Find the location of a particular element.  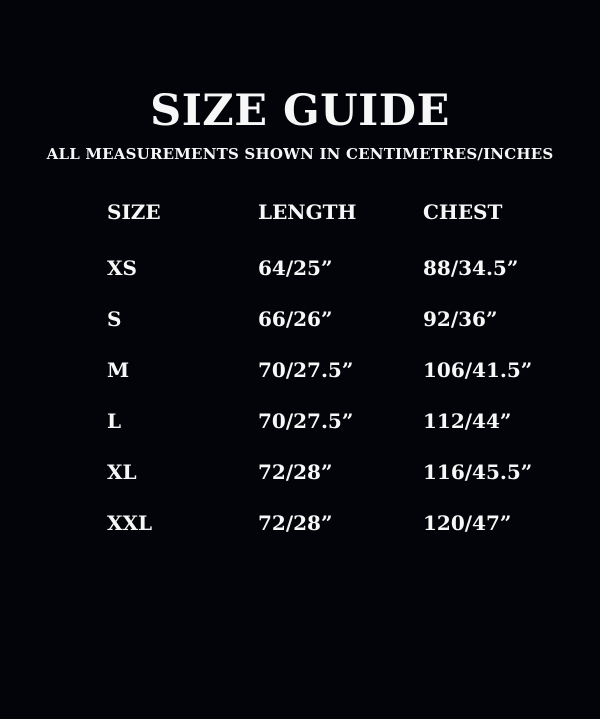

length-value: 64/25” is located at coordinates (295, 268).